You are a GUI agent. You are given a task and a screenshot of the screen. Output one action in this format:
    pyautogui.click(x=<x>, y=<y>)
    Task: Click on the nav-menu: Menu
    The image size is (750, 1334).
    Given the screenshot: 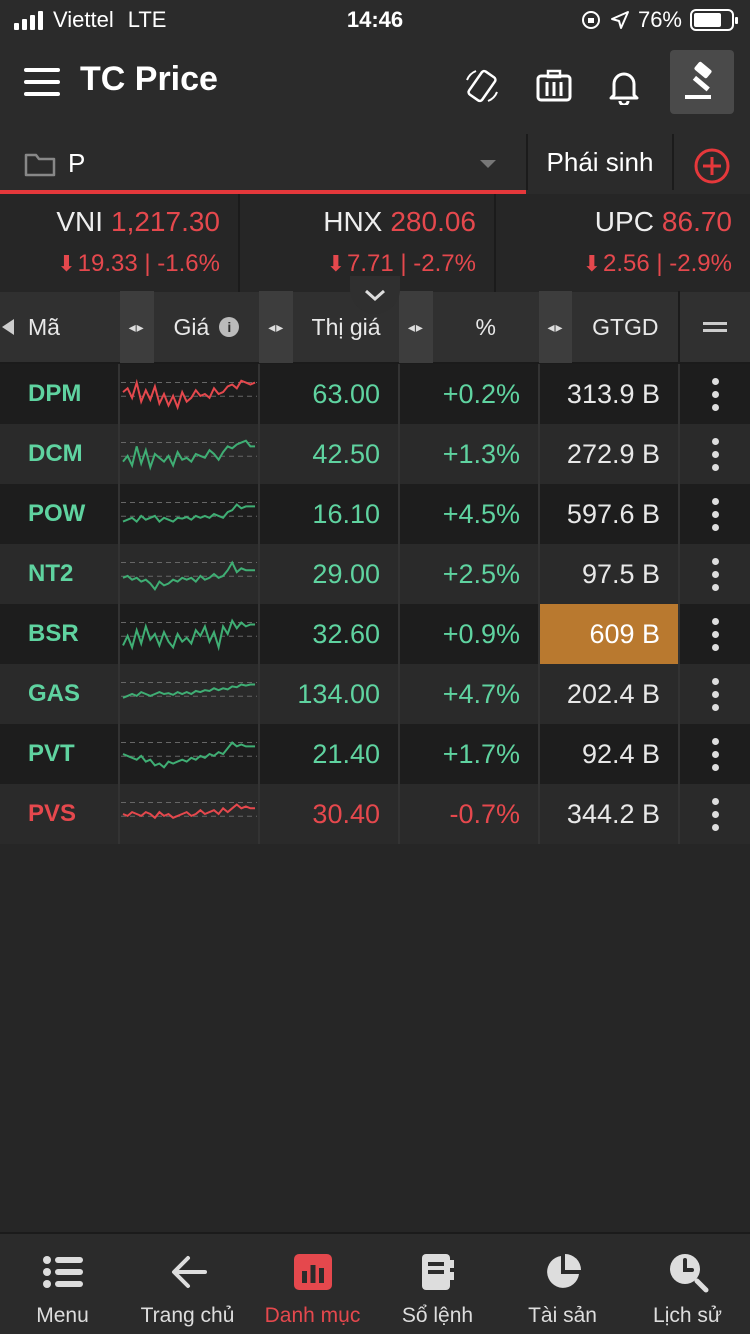 What is the action you would take?
    pyautogui.click(x=62, y=1284)
    